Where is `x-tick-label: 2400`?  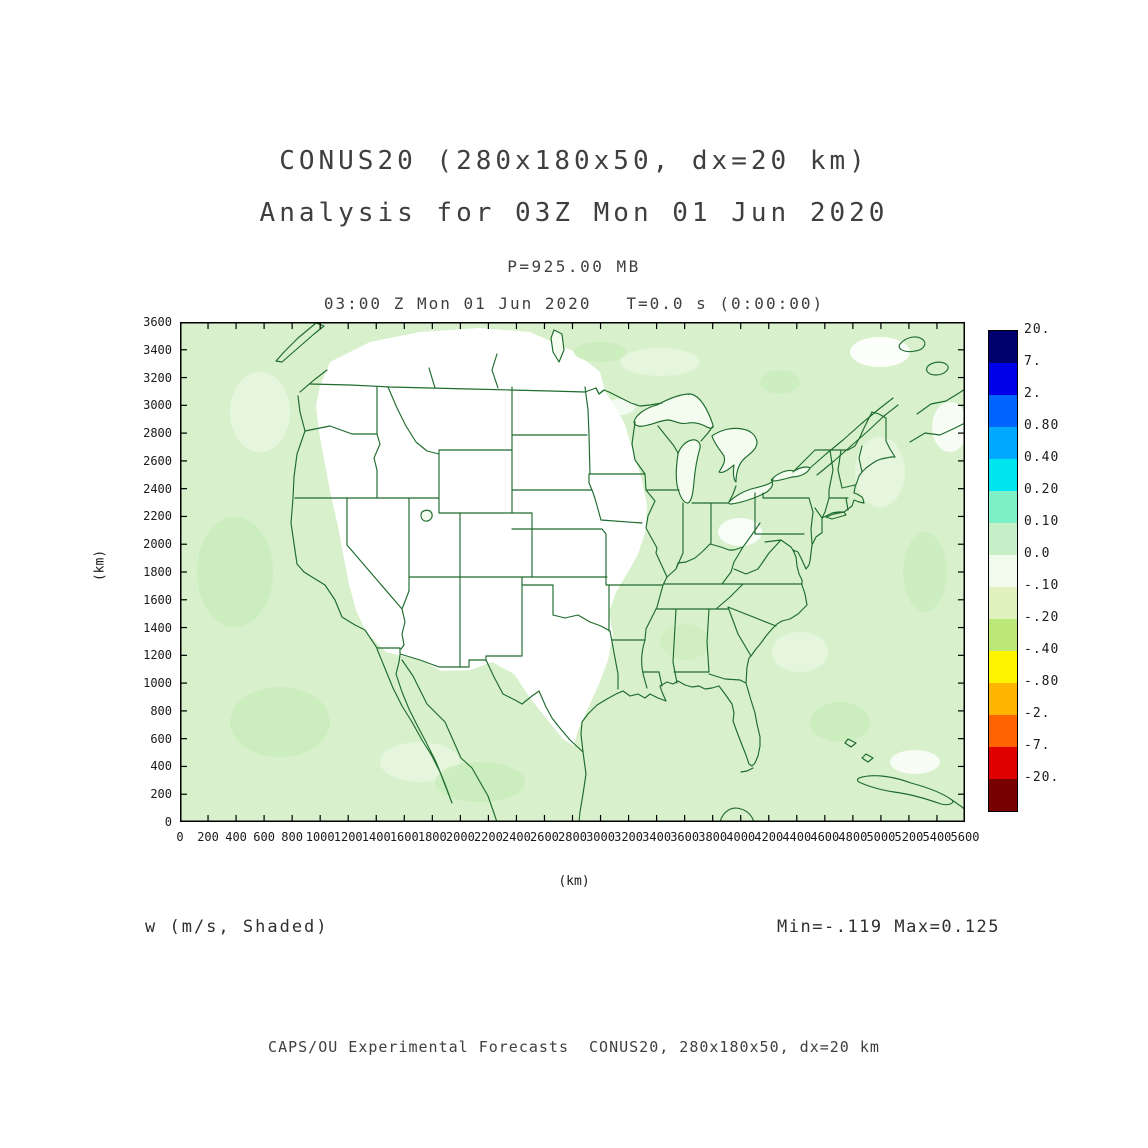 x-tick-label: 2400 is located at coordinates (516, 837).